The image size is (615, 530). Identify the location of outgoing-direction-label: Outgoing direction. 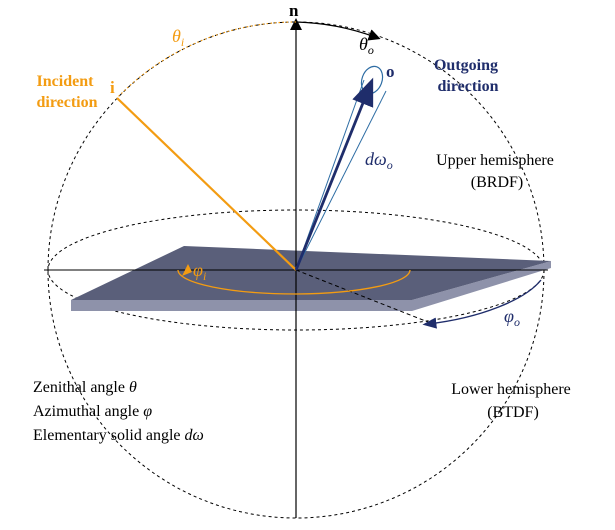
(468, 76).